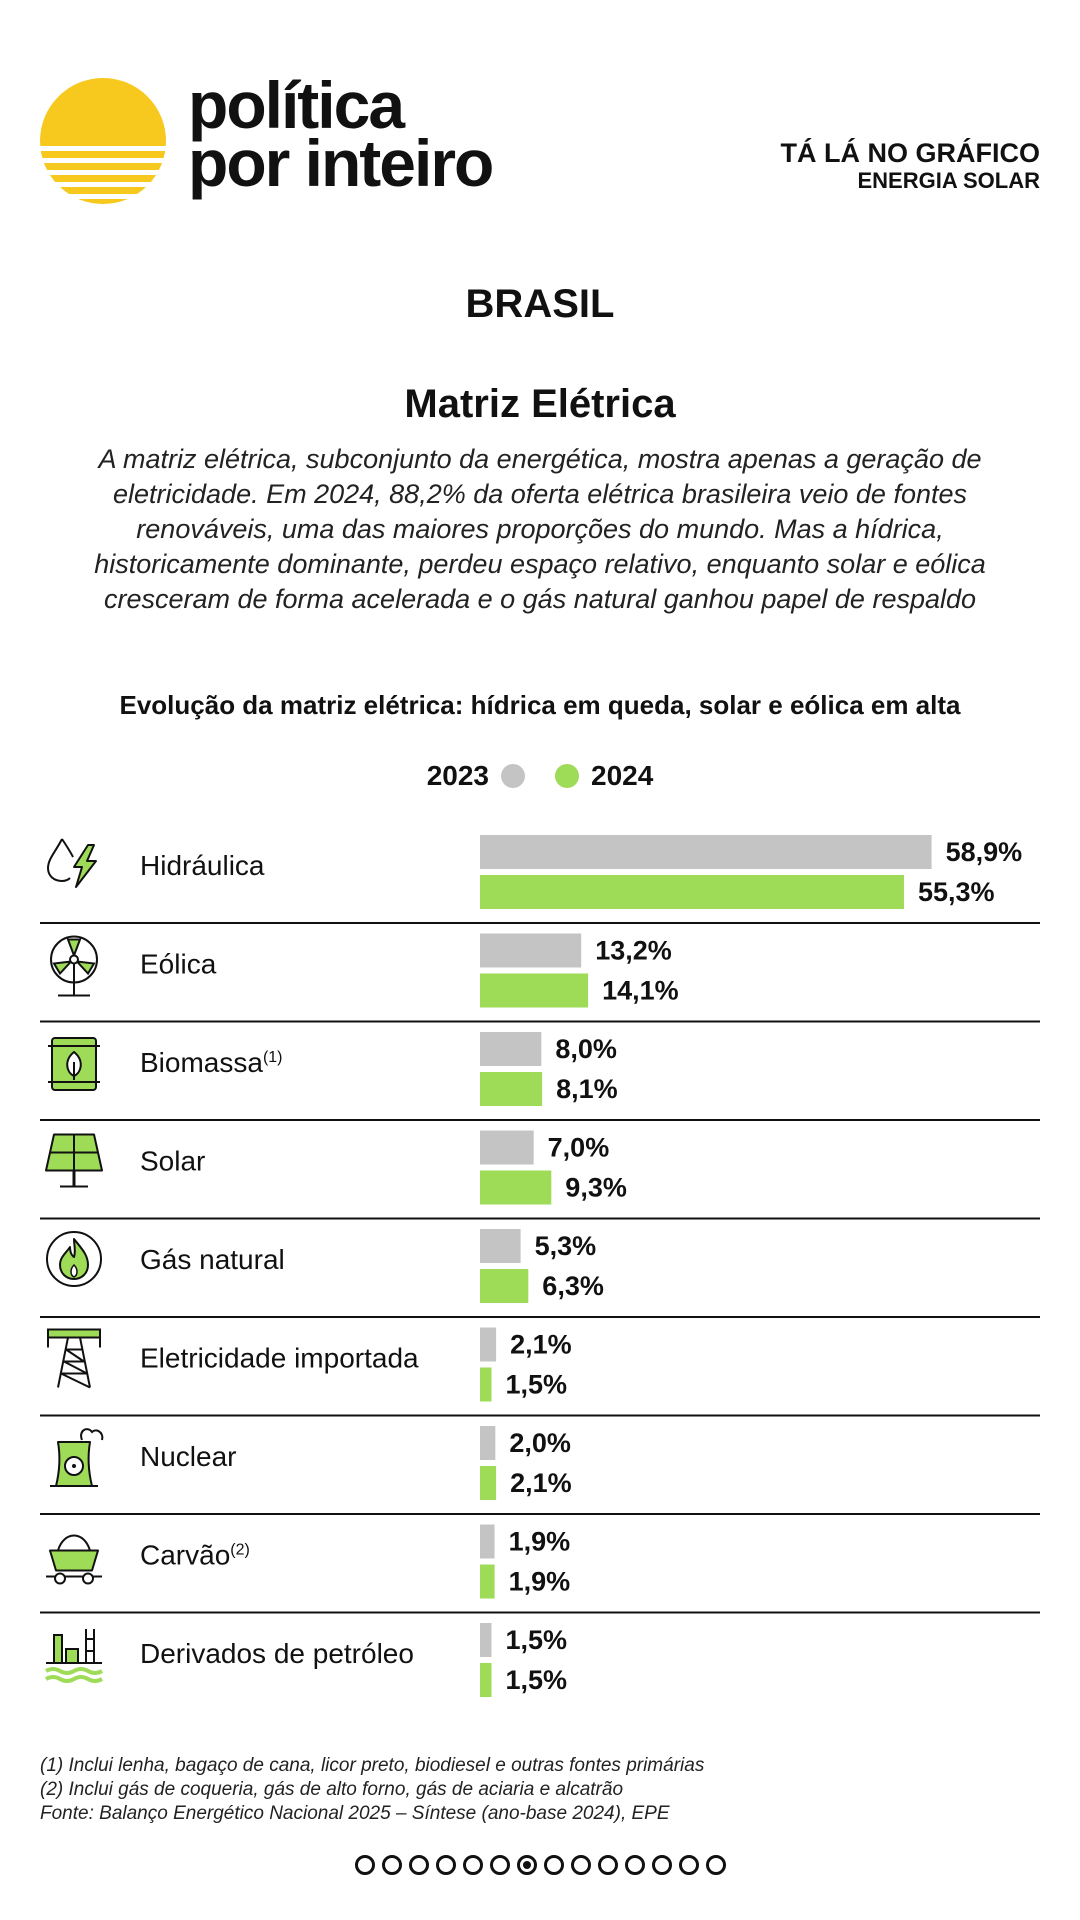 This screenshot has height=1920, width=1080. Describe the element at coordinates (540, 1582) in the screenshot. I see `data-label-2024: 1,9%` at that location.